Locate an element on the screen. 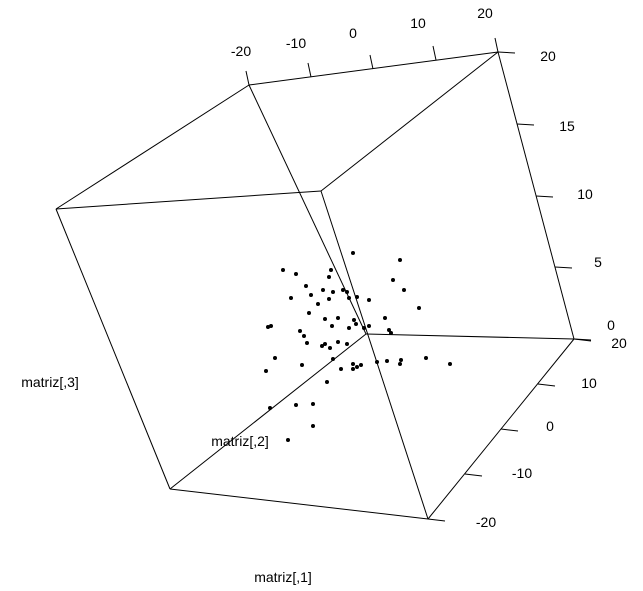 This screenshot has height=591, width=643. data-points is located at coordinates (358, 346).